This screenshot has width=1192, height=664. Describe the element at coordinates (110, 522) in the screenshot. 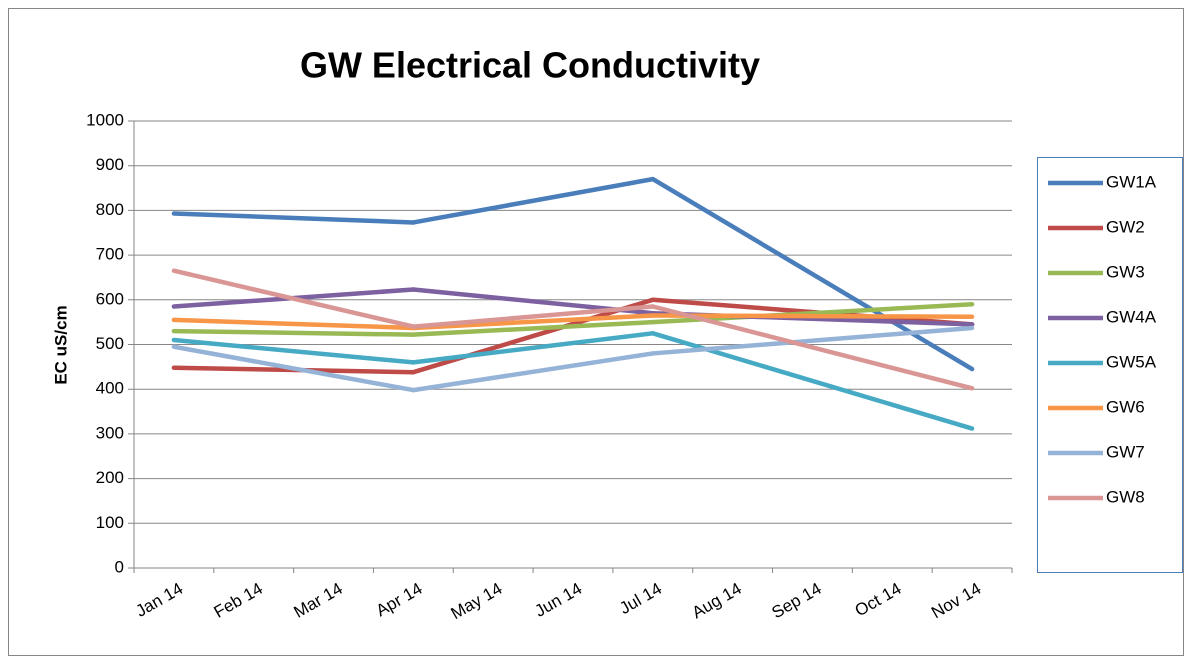

I see `y-tick-label: 100` at that location.